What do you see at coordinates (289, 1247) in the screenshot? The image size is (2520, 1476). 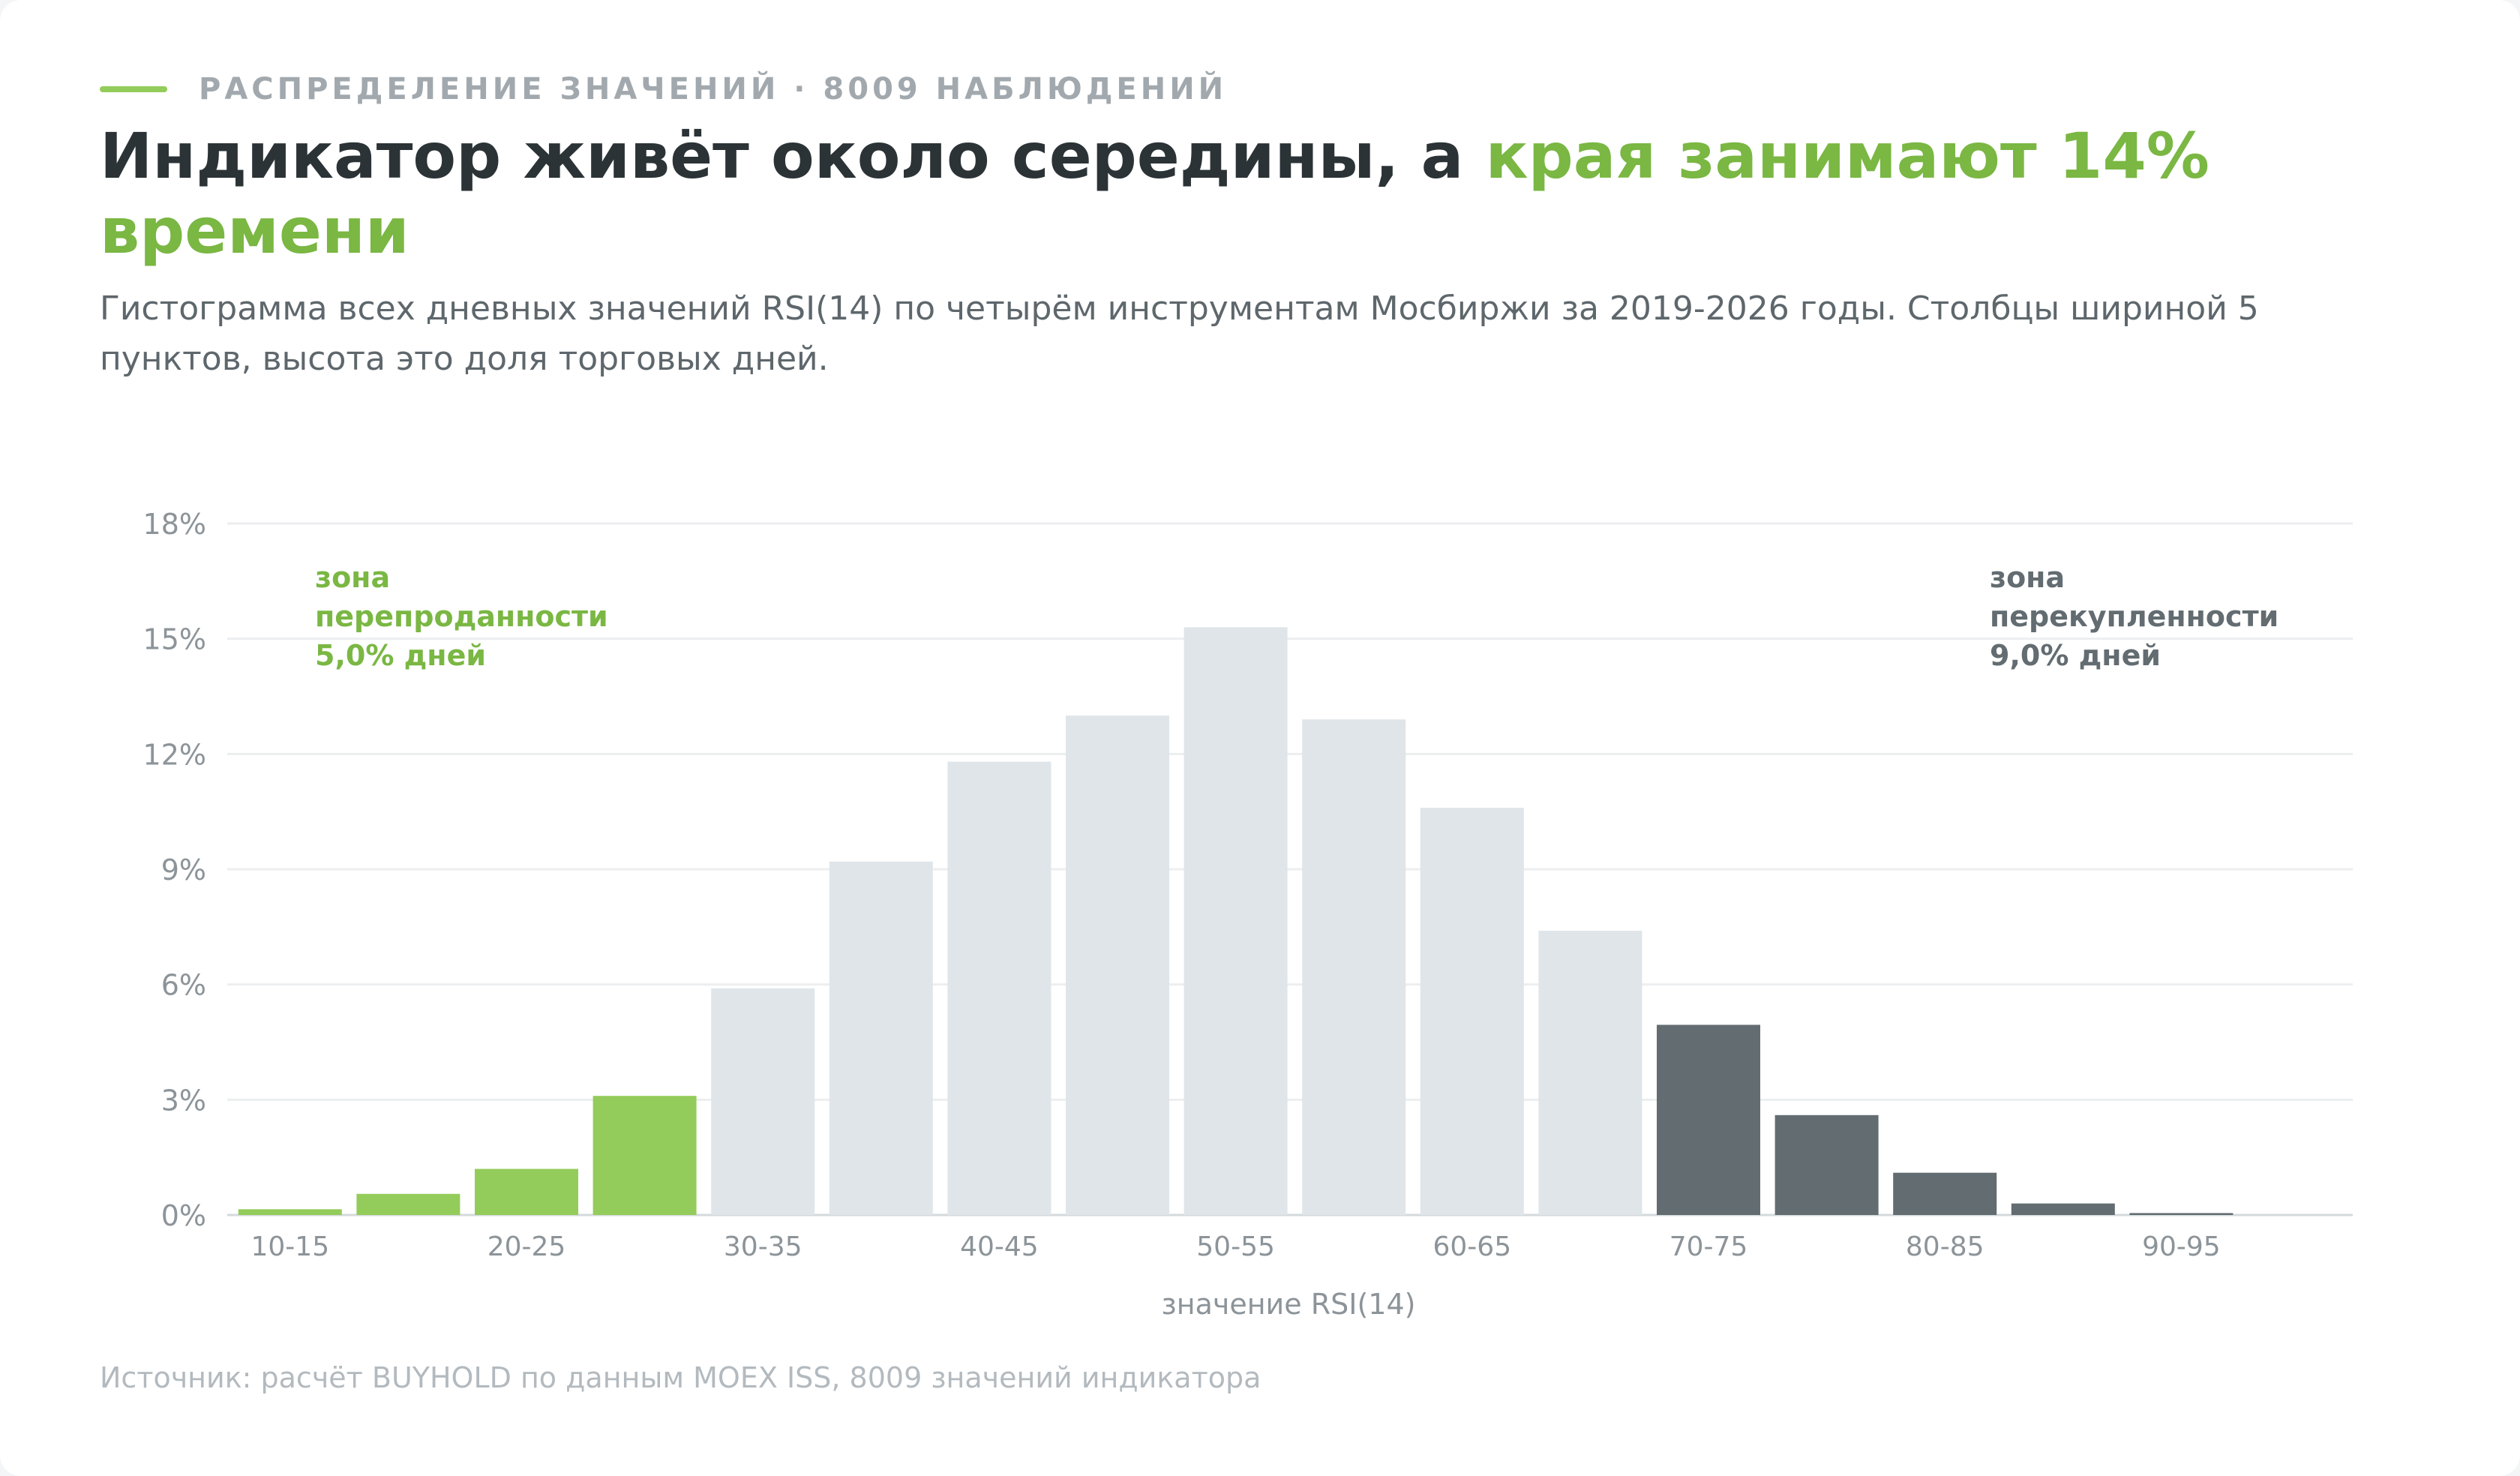 I see `x-tick-label: 10-15` at bounding box center [289, 1247].